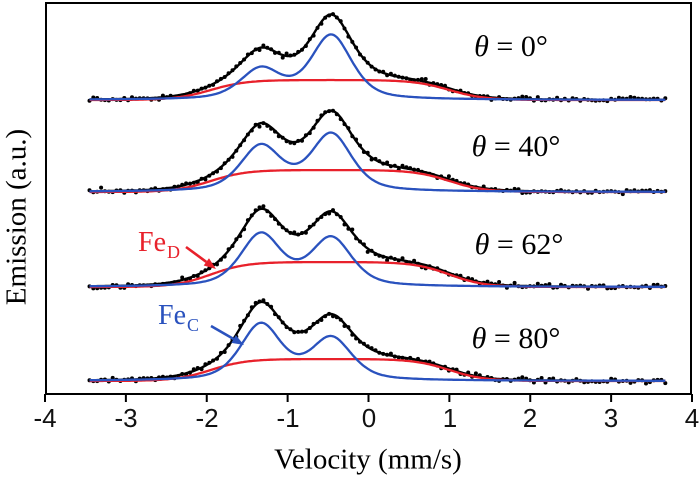 The height and width of the screenshot is (484, 700). I want to click on y-axis-label: Emission (a.u.), so click(16, 217).